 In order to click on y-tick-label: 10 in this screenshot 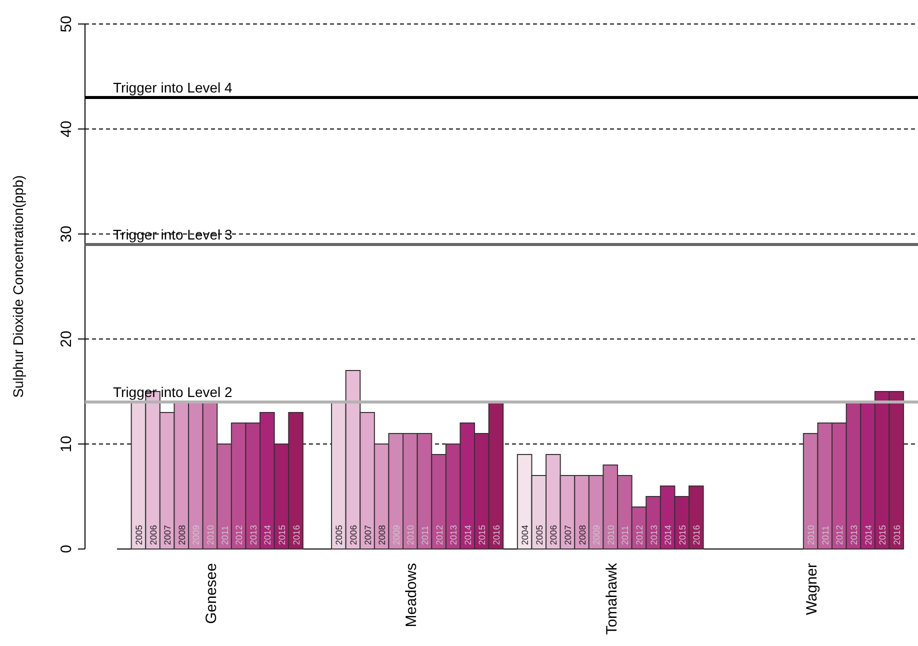, I will do `click(66, 444)`.